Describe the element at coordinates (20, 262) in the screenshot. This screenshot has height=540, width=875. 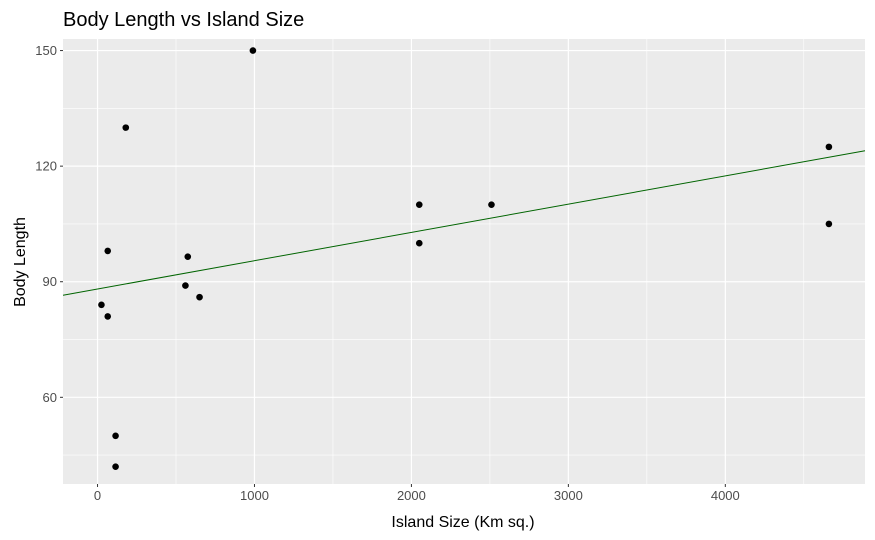
I see `y-axis-title: Body Length` at that location.